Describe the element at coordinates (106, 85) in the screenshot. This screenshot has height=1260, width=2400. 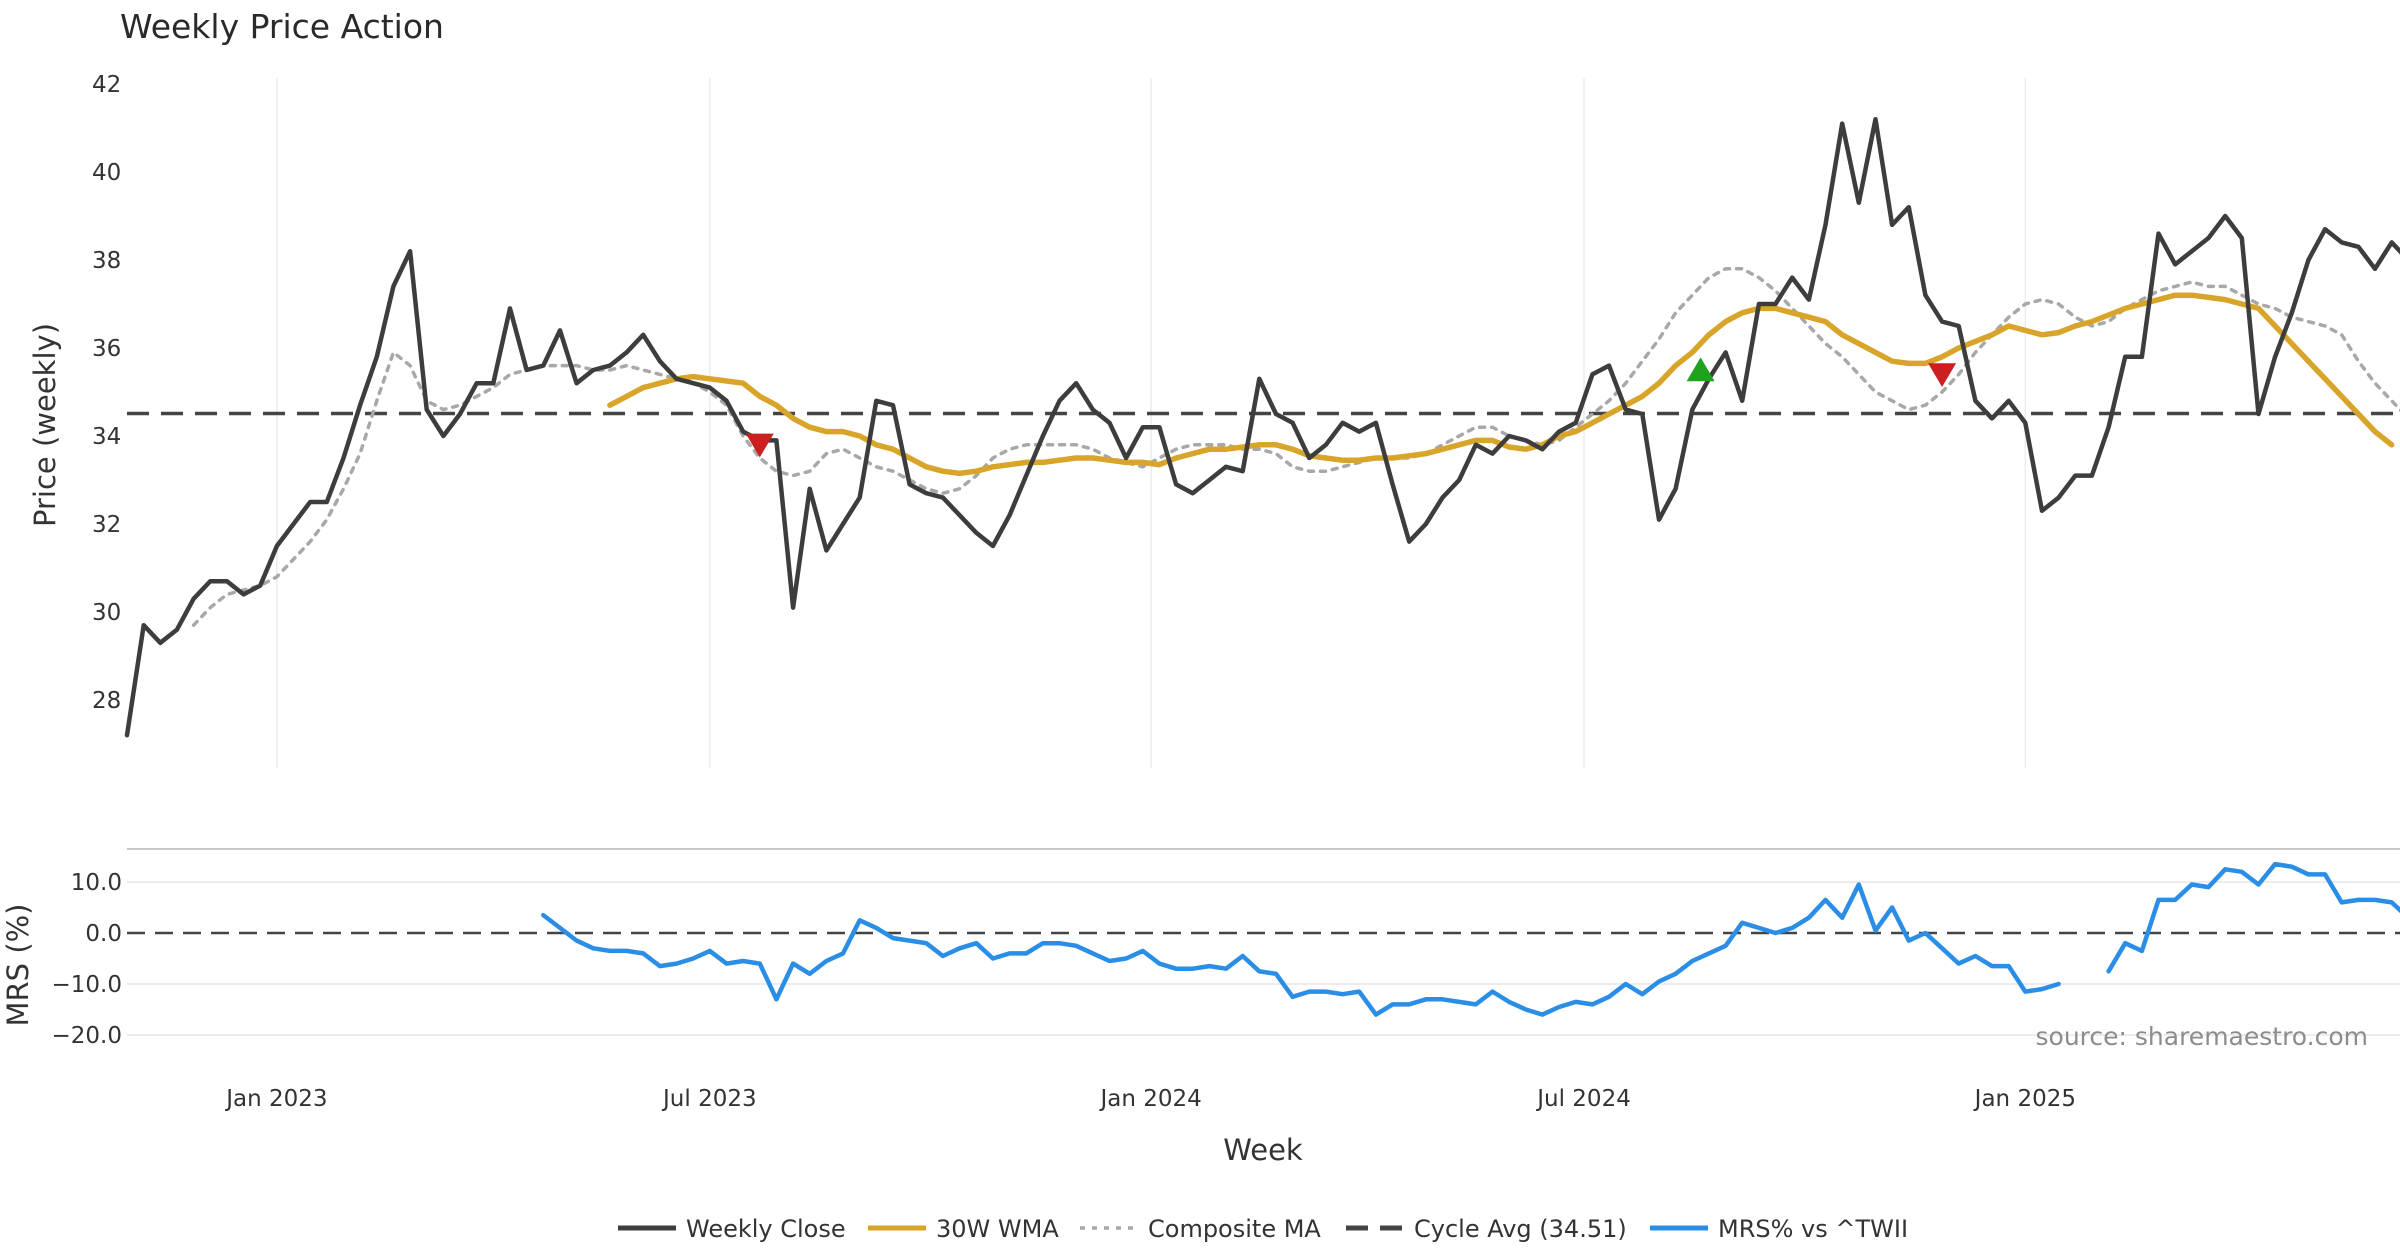
I see `price-y-tick-label: 42` at that location.